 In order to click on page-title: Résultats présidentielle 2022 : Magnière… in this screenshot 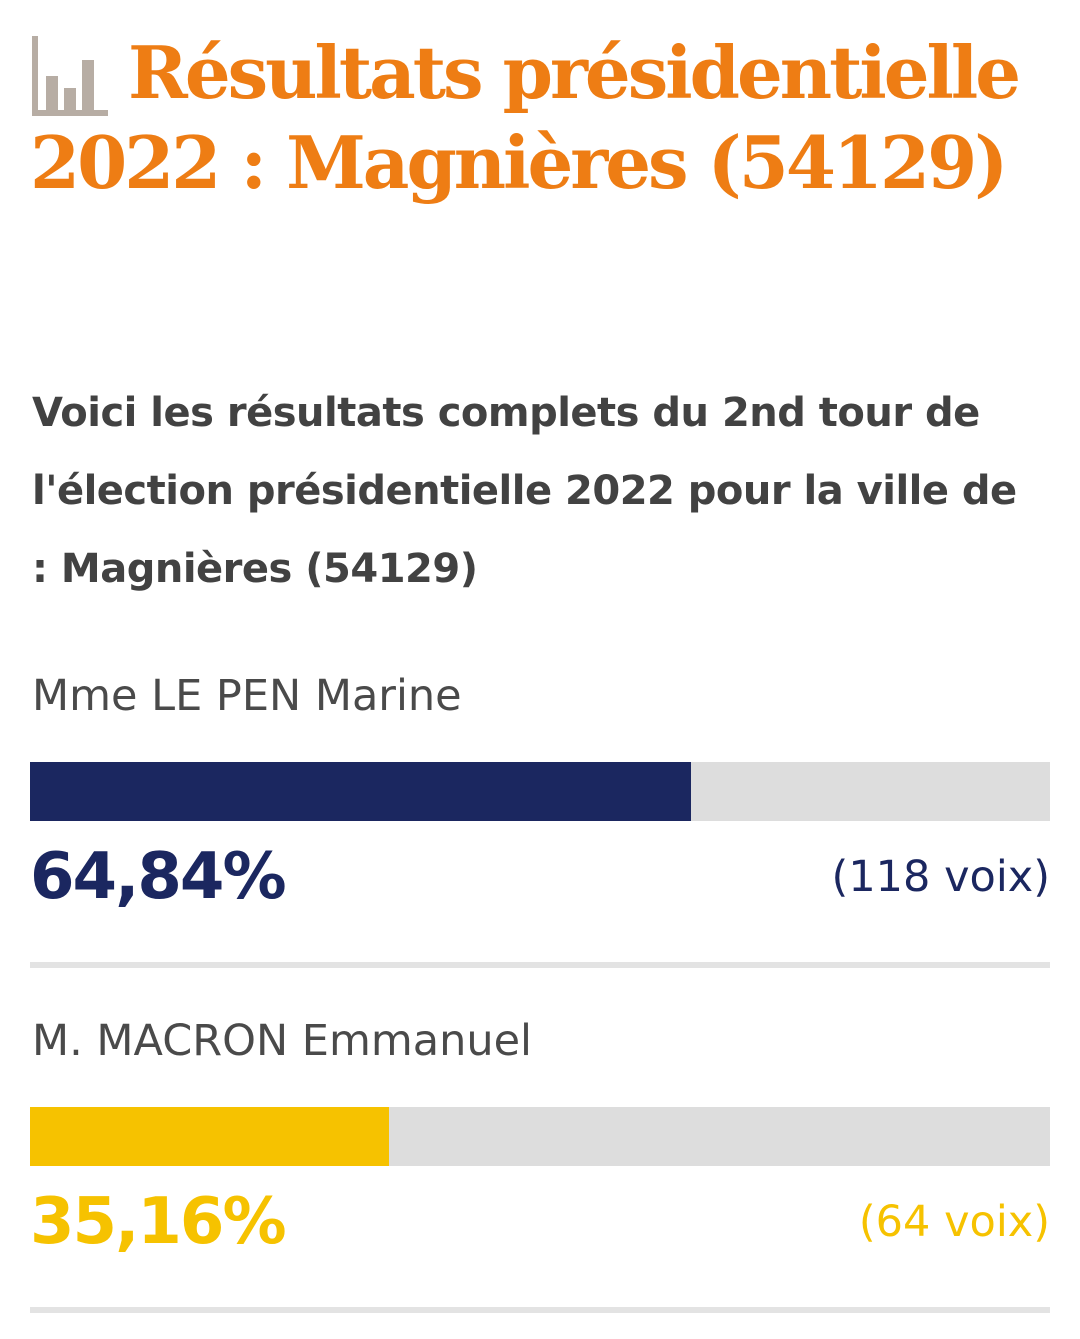, I will do `click(525, 117)`.